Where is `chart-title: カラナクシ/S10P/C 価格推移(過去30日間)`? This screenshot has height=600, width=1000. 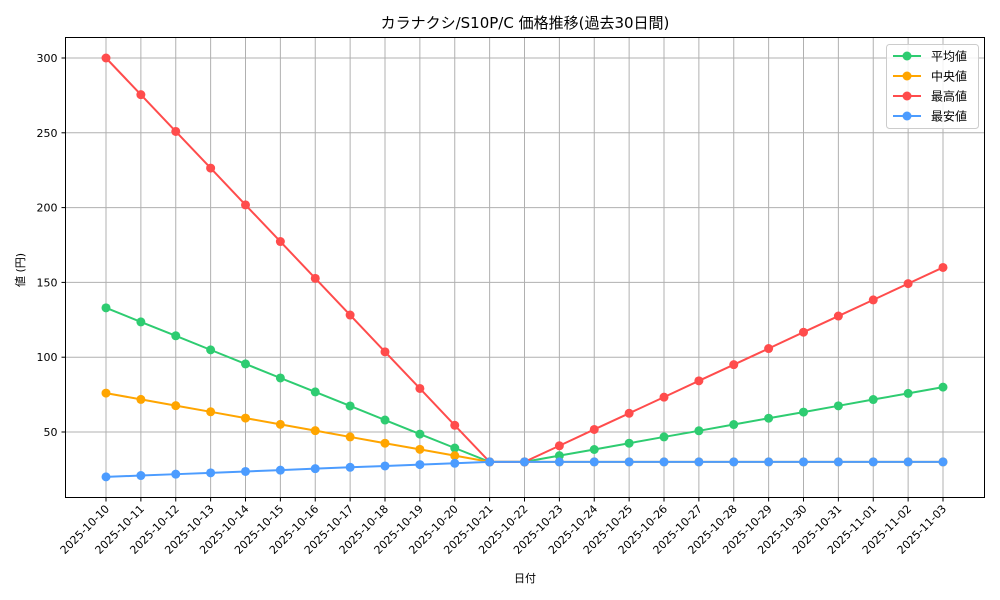
chart-title: カラナクシ/S10P/C 価格推移(過去30日間) is located at coordinates (525, 23).